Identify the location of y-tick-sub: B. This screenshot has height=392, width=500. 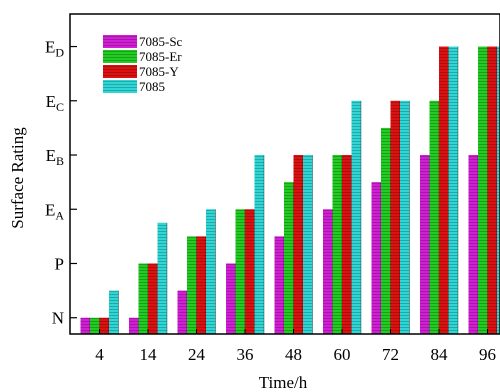
(60, 161).